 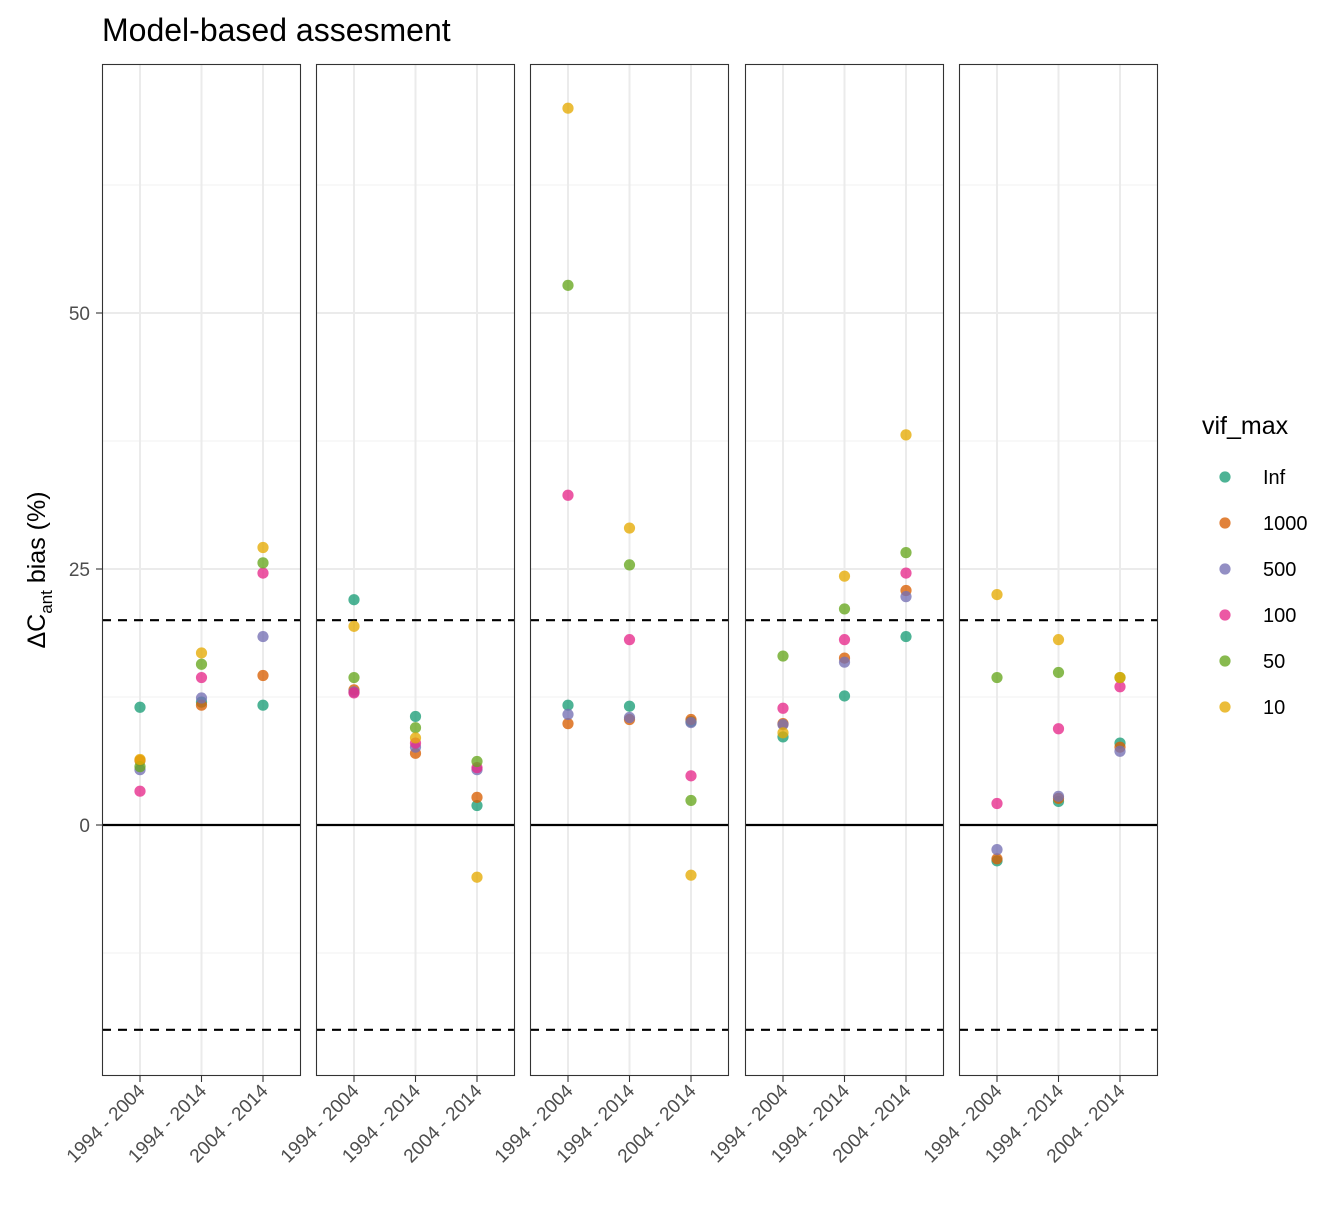 I want to click on legend-label: Inf, so click(x=1274, y=478).